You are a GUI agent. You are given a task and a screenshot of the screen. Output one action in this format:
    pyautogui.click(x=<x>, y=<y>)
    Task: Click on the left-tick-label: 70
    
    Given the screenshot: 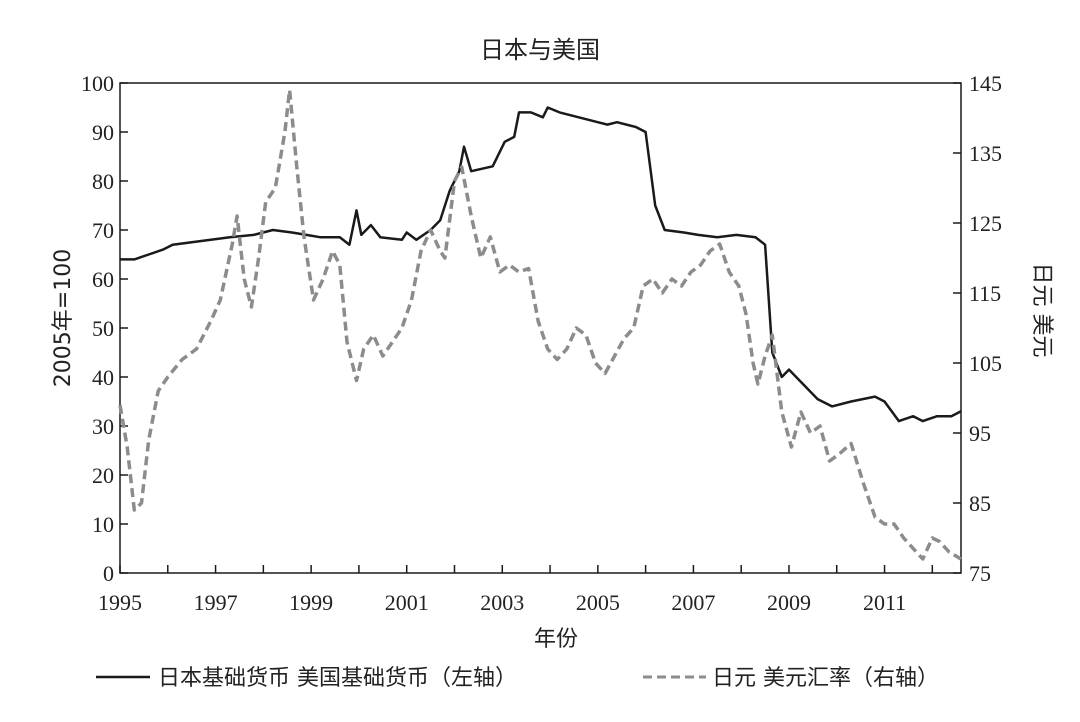 What is the action you would take?
    pyautogui.click(x=103, y=230)
    